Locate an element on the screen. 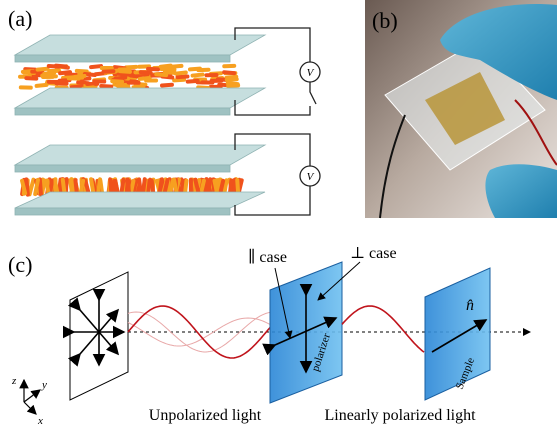 This screenshot has width=557, height=428. molecules is located at coordinates (129, 77).